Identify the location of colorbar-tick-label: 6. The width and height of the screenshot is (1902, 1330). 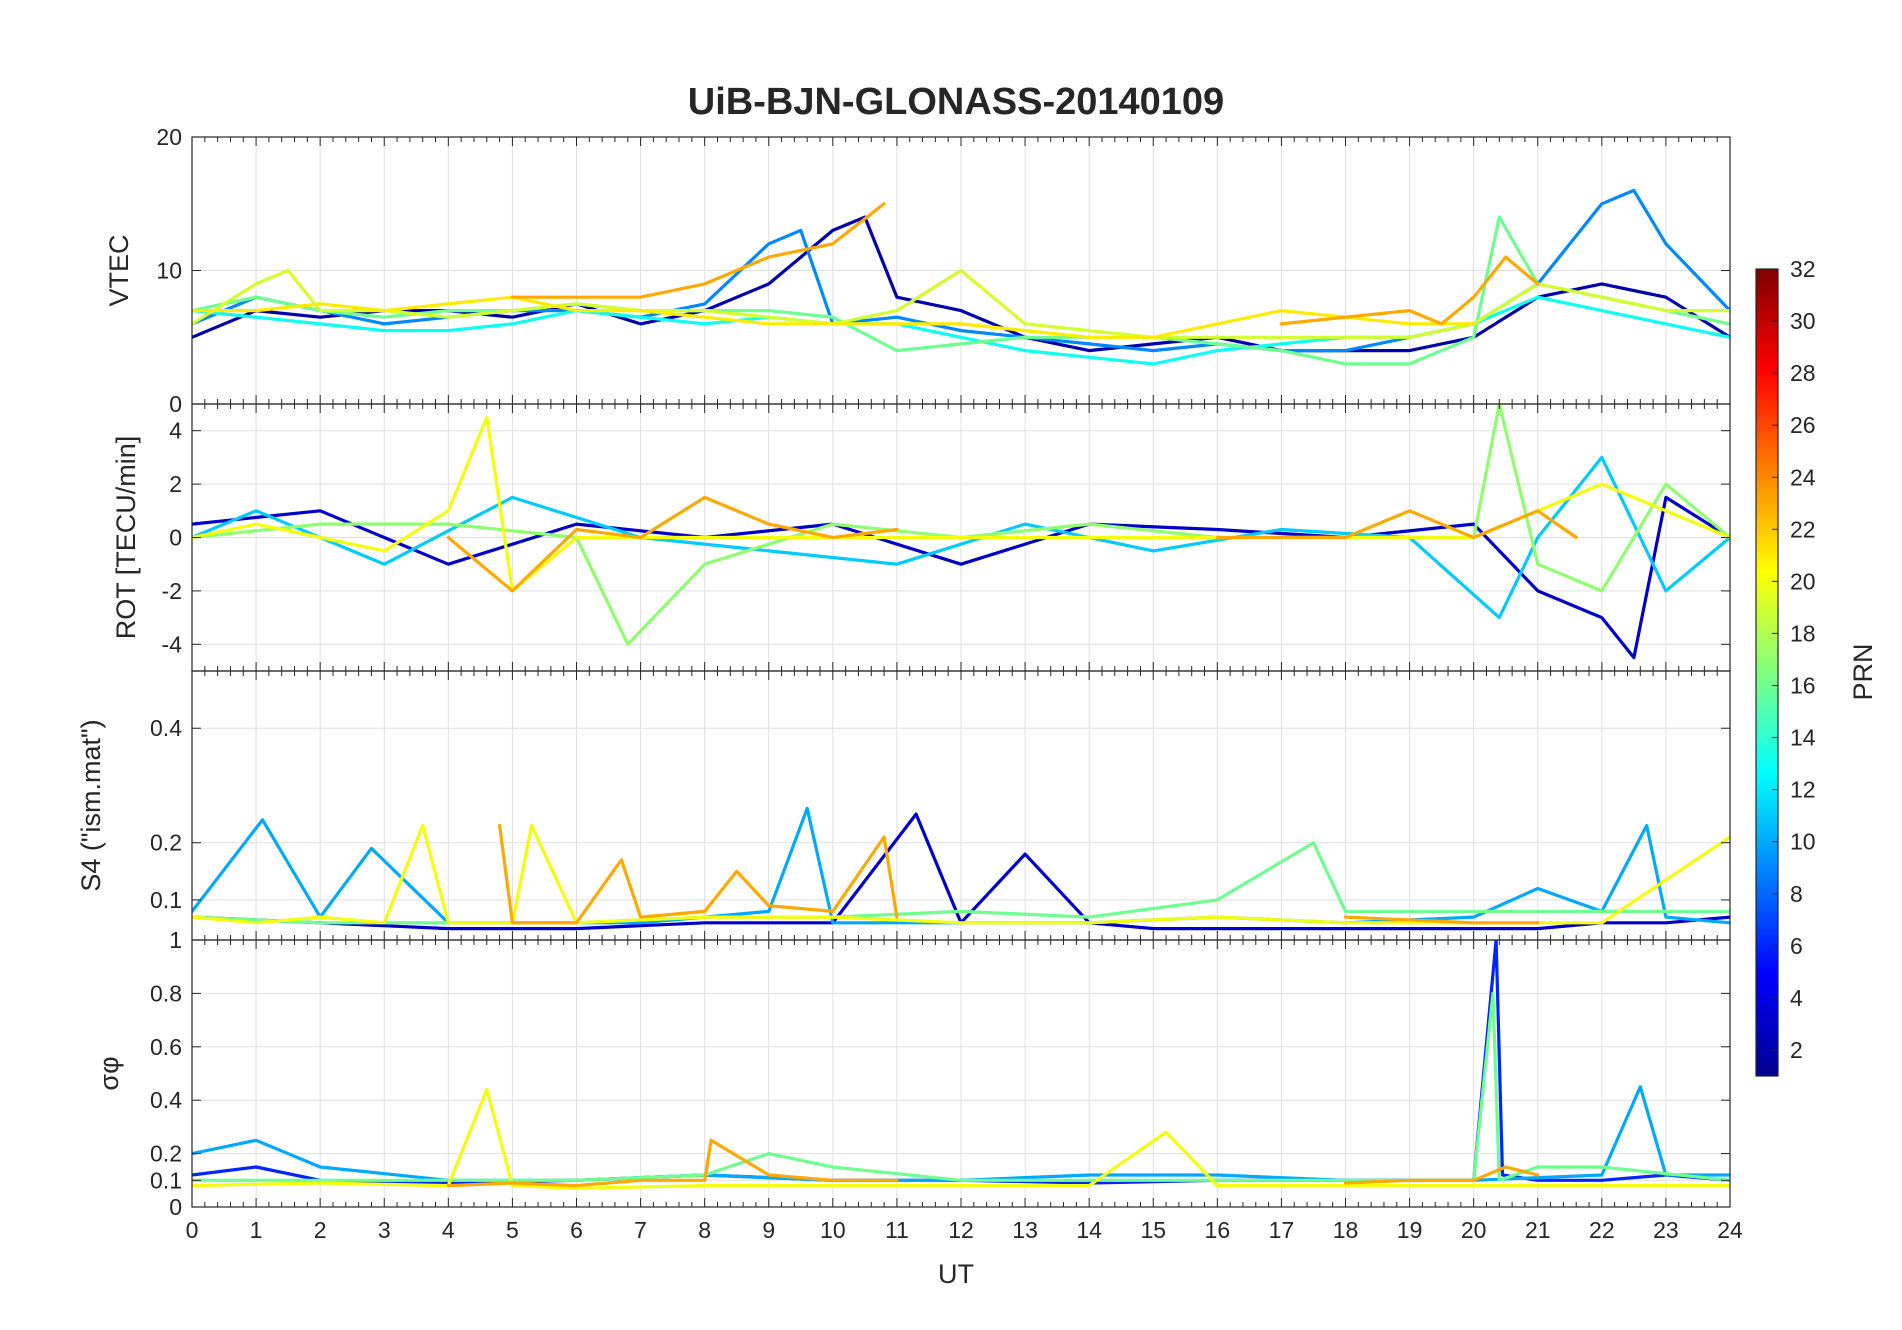
(1796, 946).